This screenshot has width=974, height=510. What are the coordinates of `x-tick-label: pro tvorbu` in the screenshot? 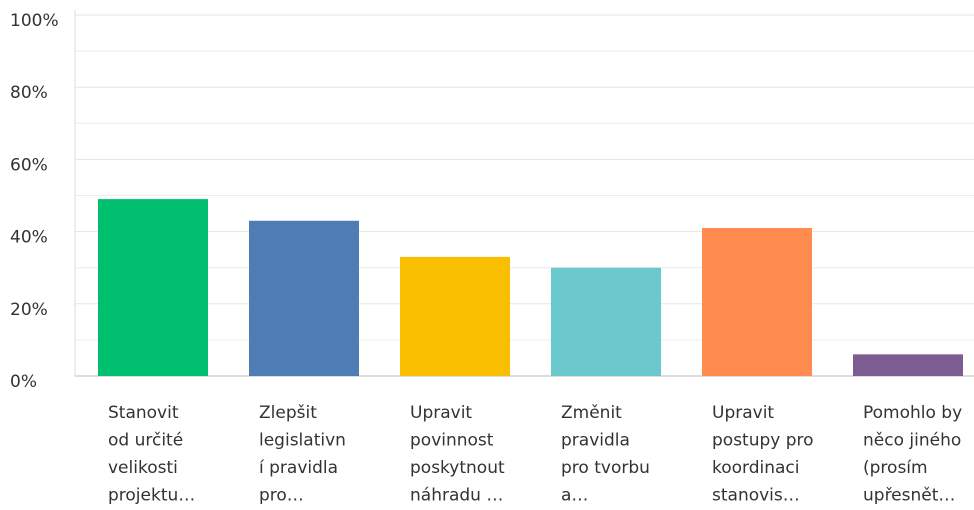 It's located at (605, 468).